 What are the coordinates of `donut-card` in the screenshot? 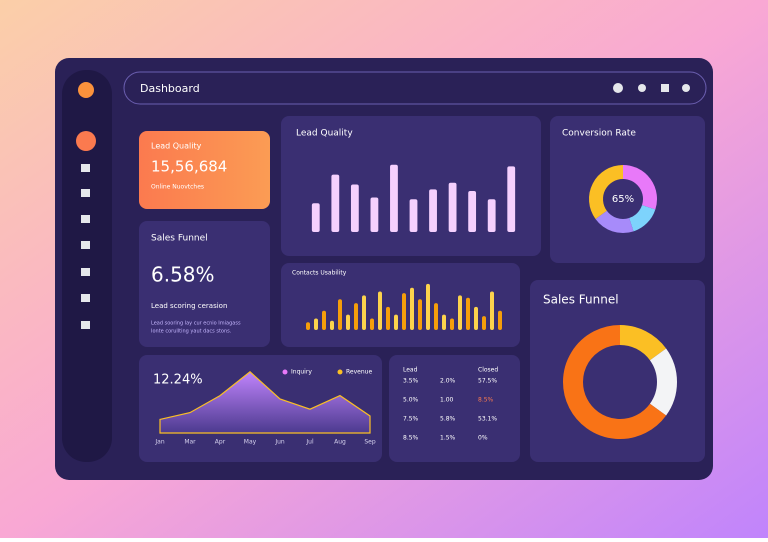 It's located at (627, 189).